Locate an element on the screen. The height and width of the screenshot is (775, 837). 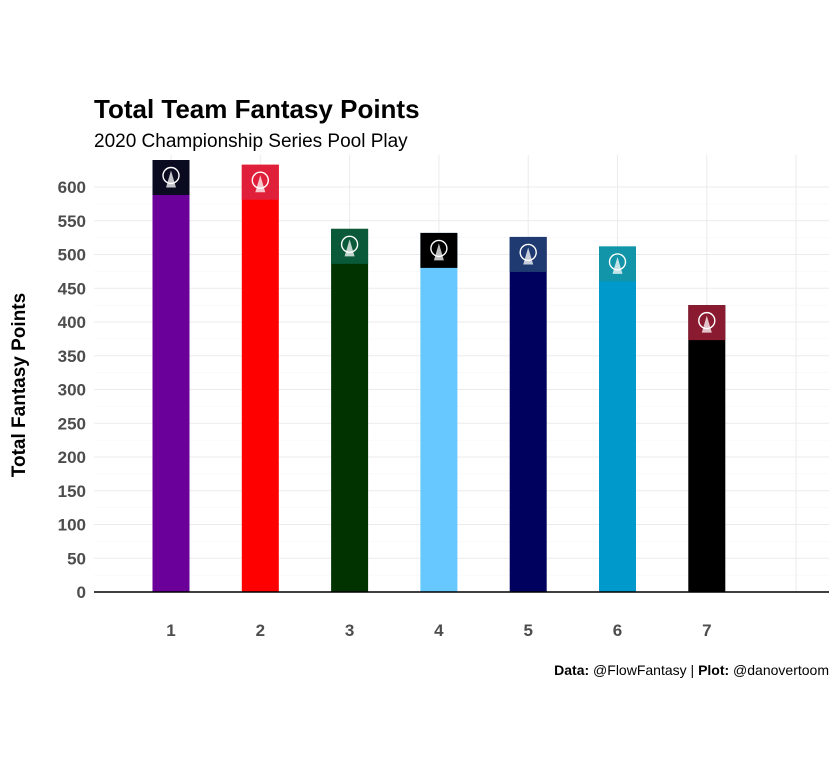
y-tick-label: 250 is located at coordinates (72, 423).